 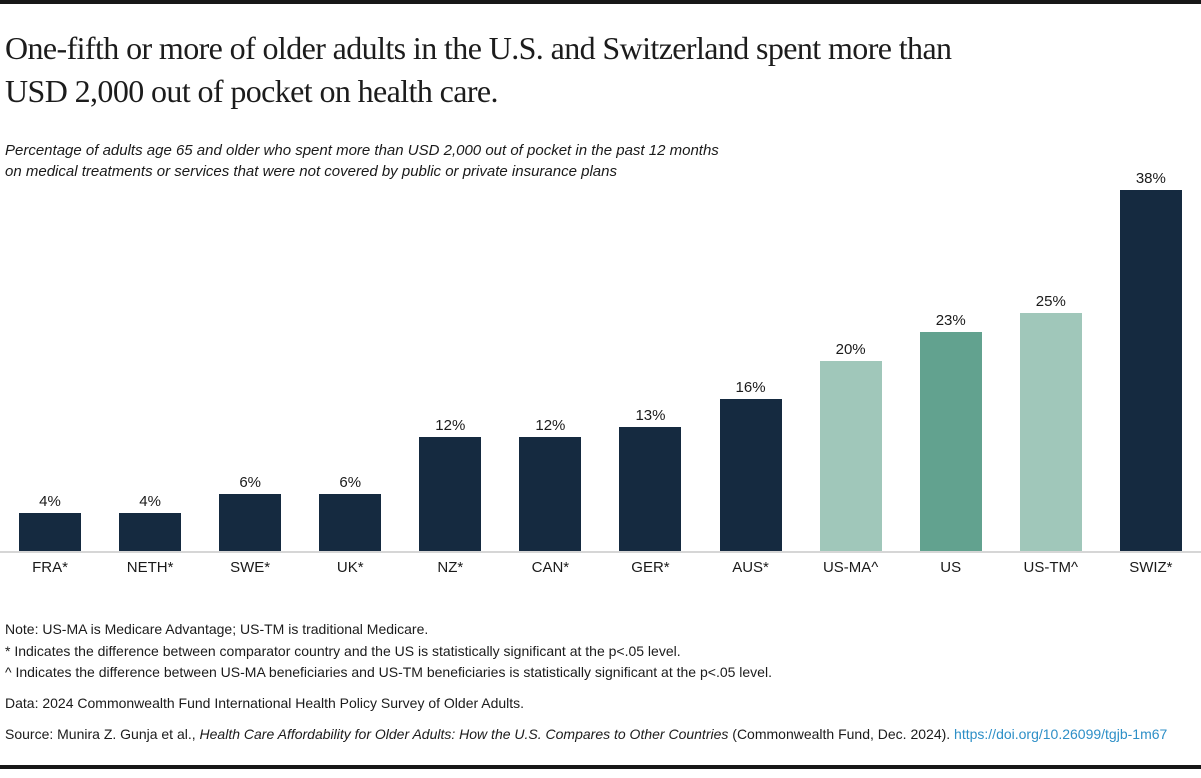 I want to click on x-axis-label: CAN*, so click(x=550, y=567).